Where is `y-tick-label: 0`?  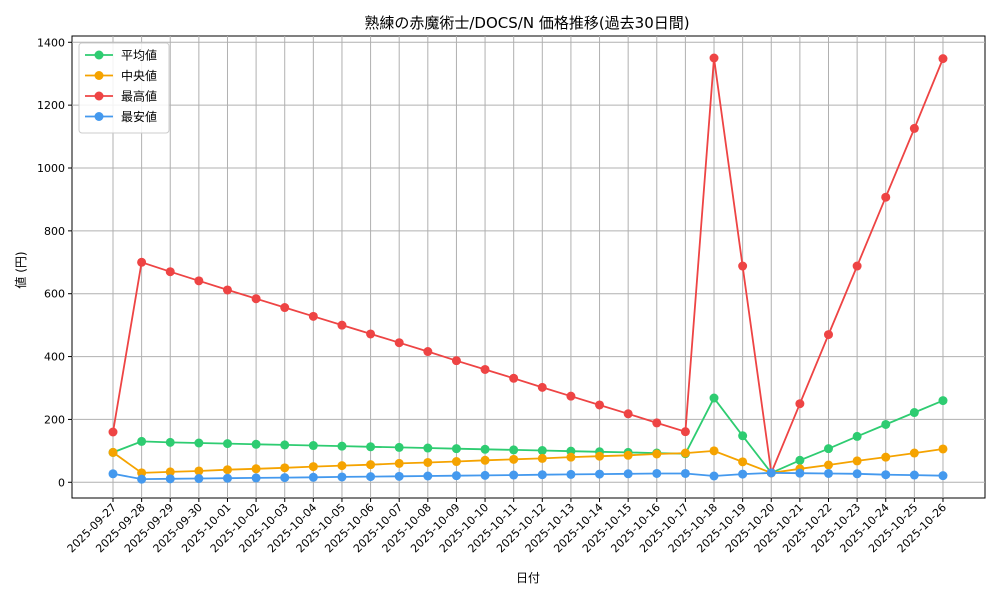 y-tick-label: 0 is located at coordinates (61, 482).